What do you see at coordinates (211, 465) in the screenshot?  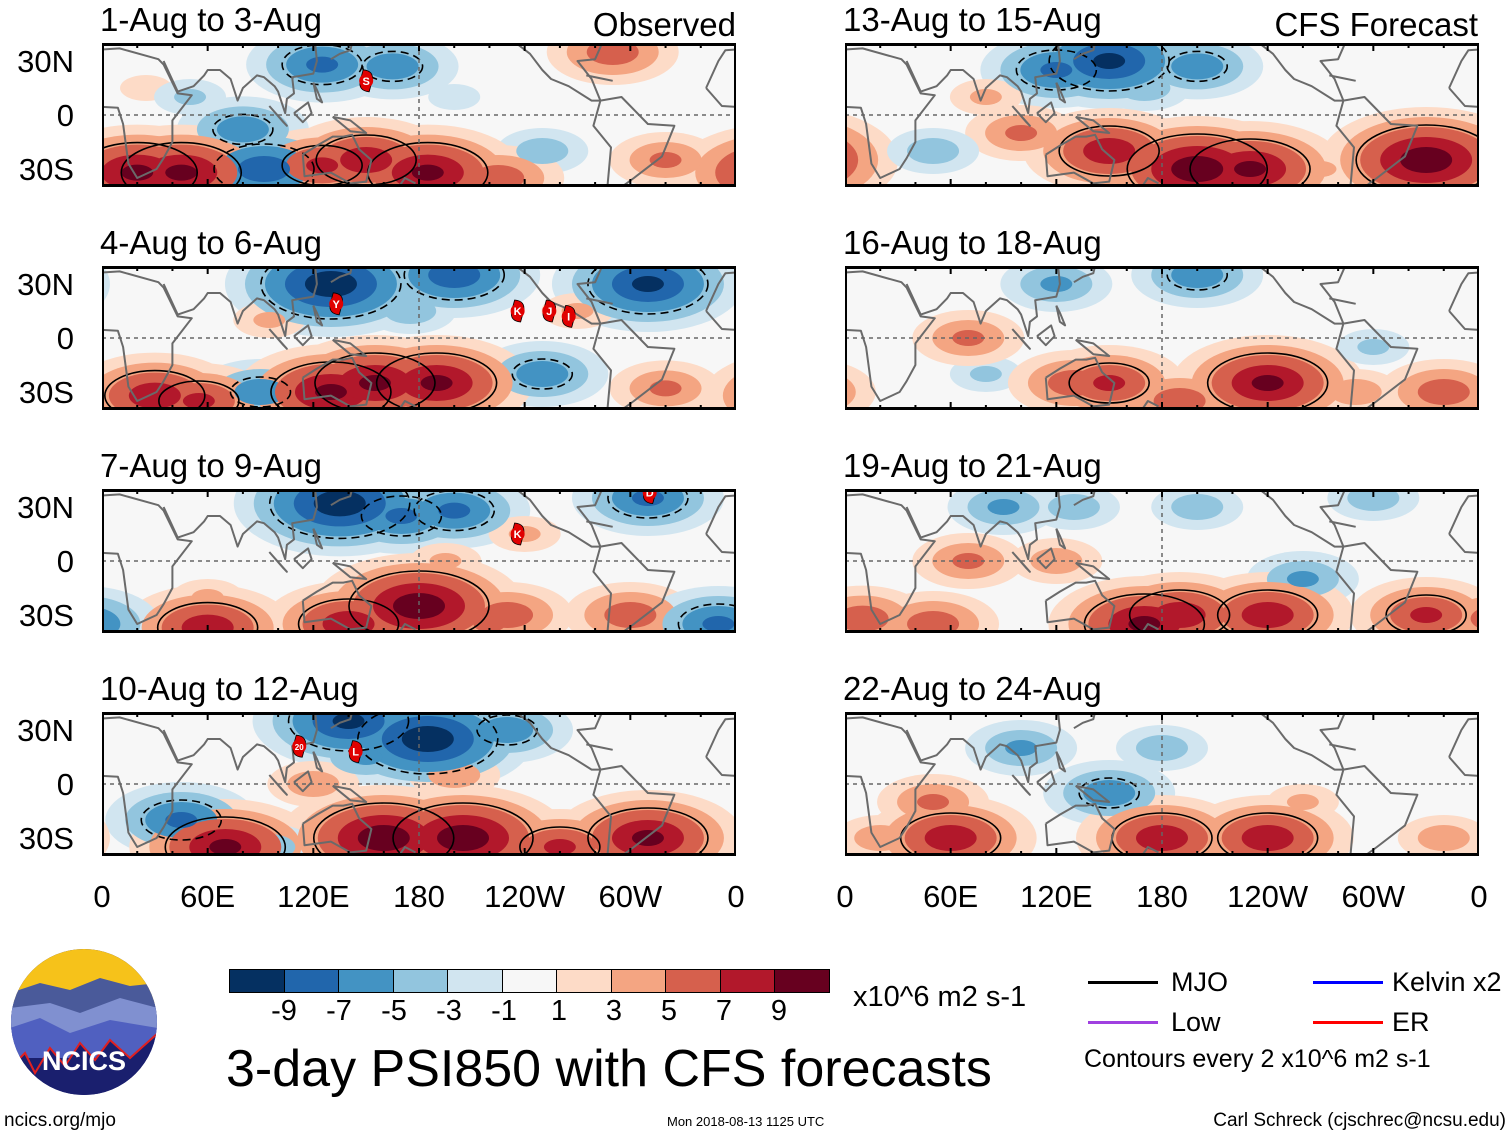 I see `panel-title: 7-Aug to 9-Aug` at bounding box center [211, 465].